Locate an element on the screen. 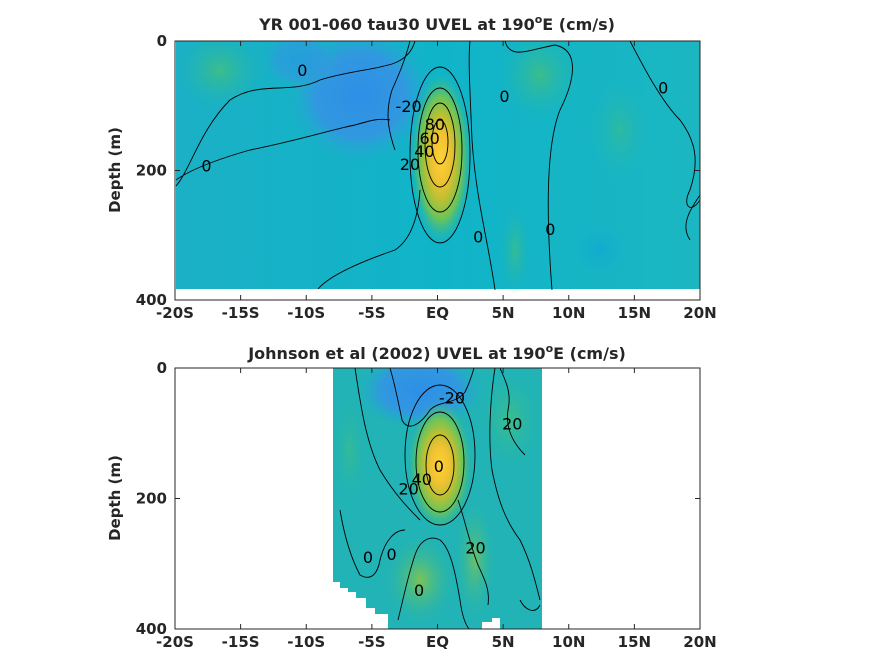 The image size is (875, 656). contour-label: 60 is located at coordinates (429, 138).